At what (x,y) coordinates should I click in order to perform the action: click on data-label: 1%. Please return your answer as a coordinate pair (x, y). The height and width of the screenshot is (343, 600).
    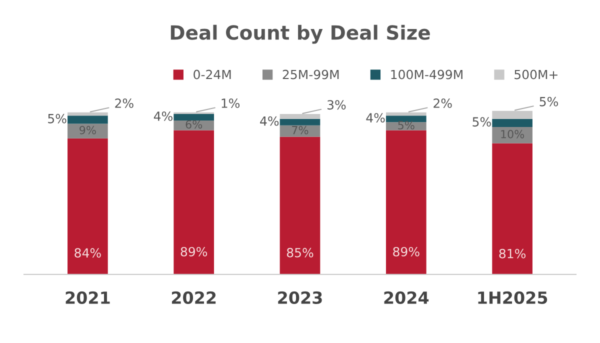
    Looking at the image, I should click on (231, 103).